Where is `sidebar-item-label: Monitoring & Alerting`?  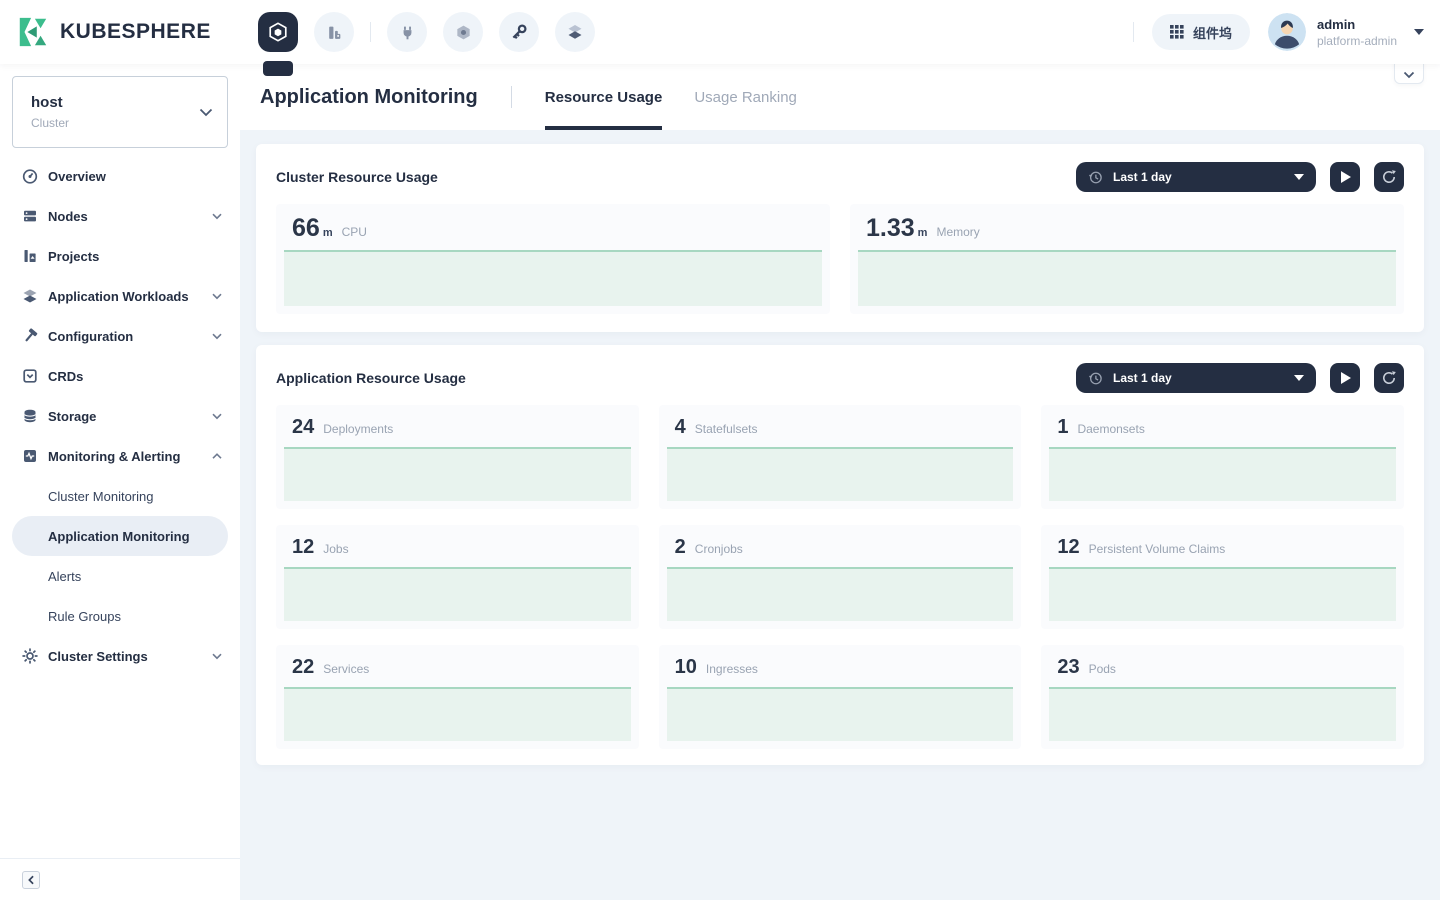
sidebar-item-label: Monitoring & Alerting is located at coordinates (114, 456).